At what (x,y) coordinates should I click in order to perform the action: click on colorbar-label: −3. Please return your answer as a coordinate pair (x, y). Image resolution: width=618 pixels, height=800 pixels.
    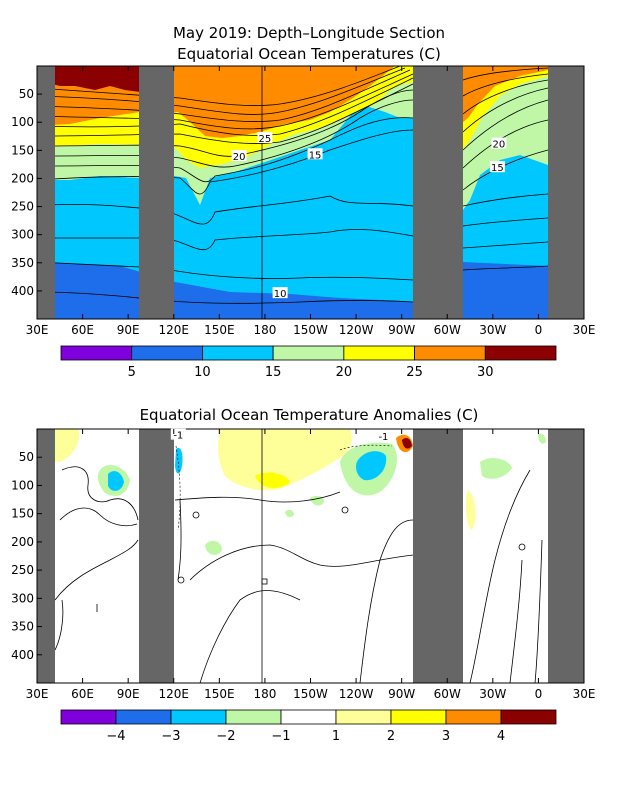
    Looking at the image, I should click on (170, 736).